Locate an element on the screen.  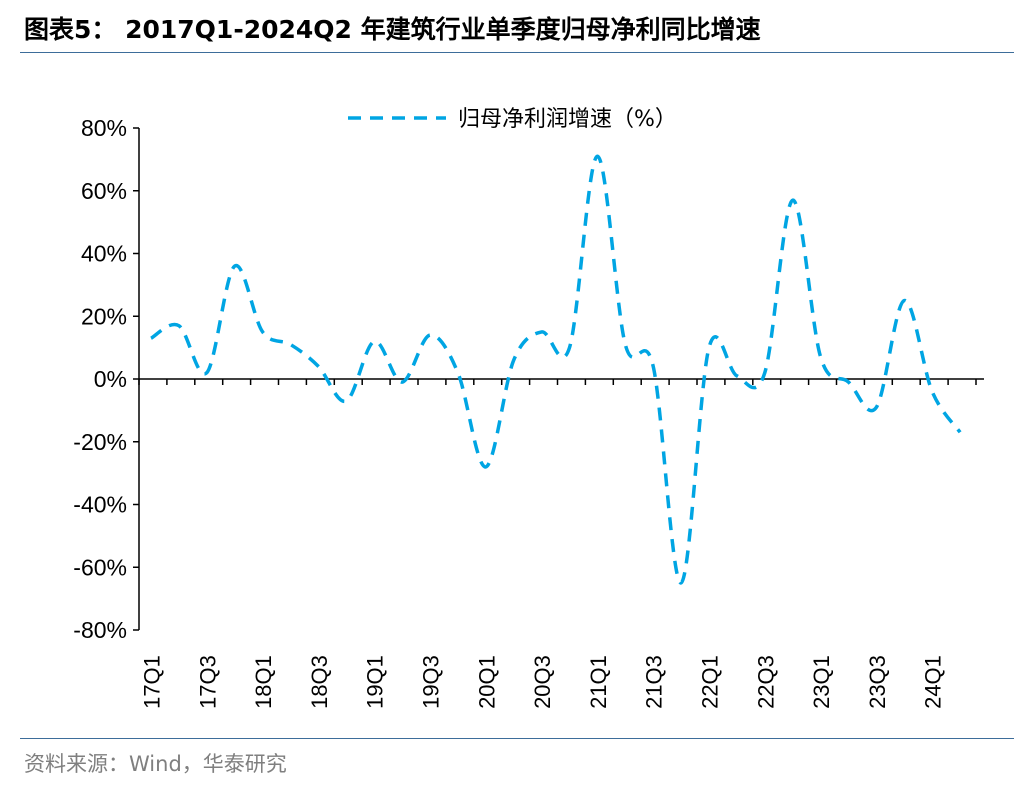
x-tick-label: 24Q1 is located at coordinates (933, 682).